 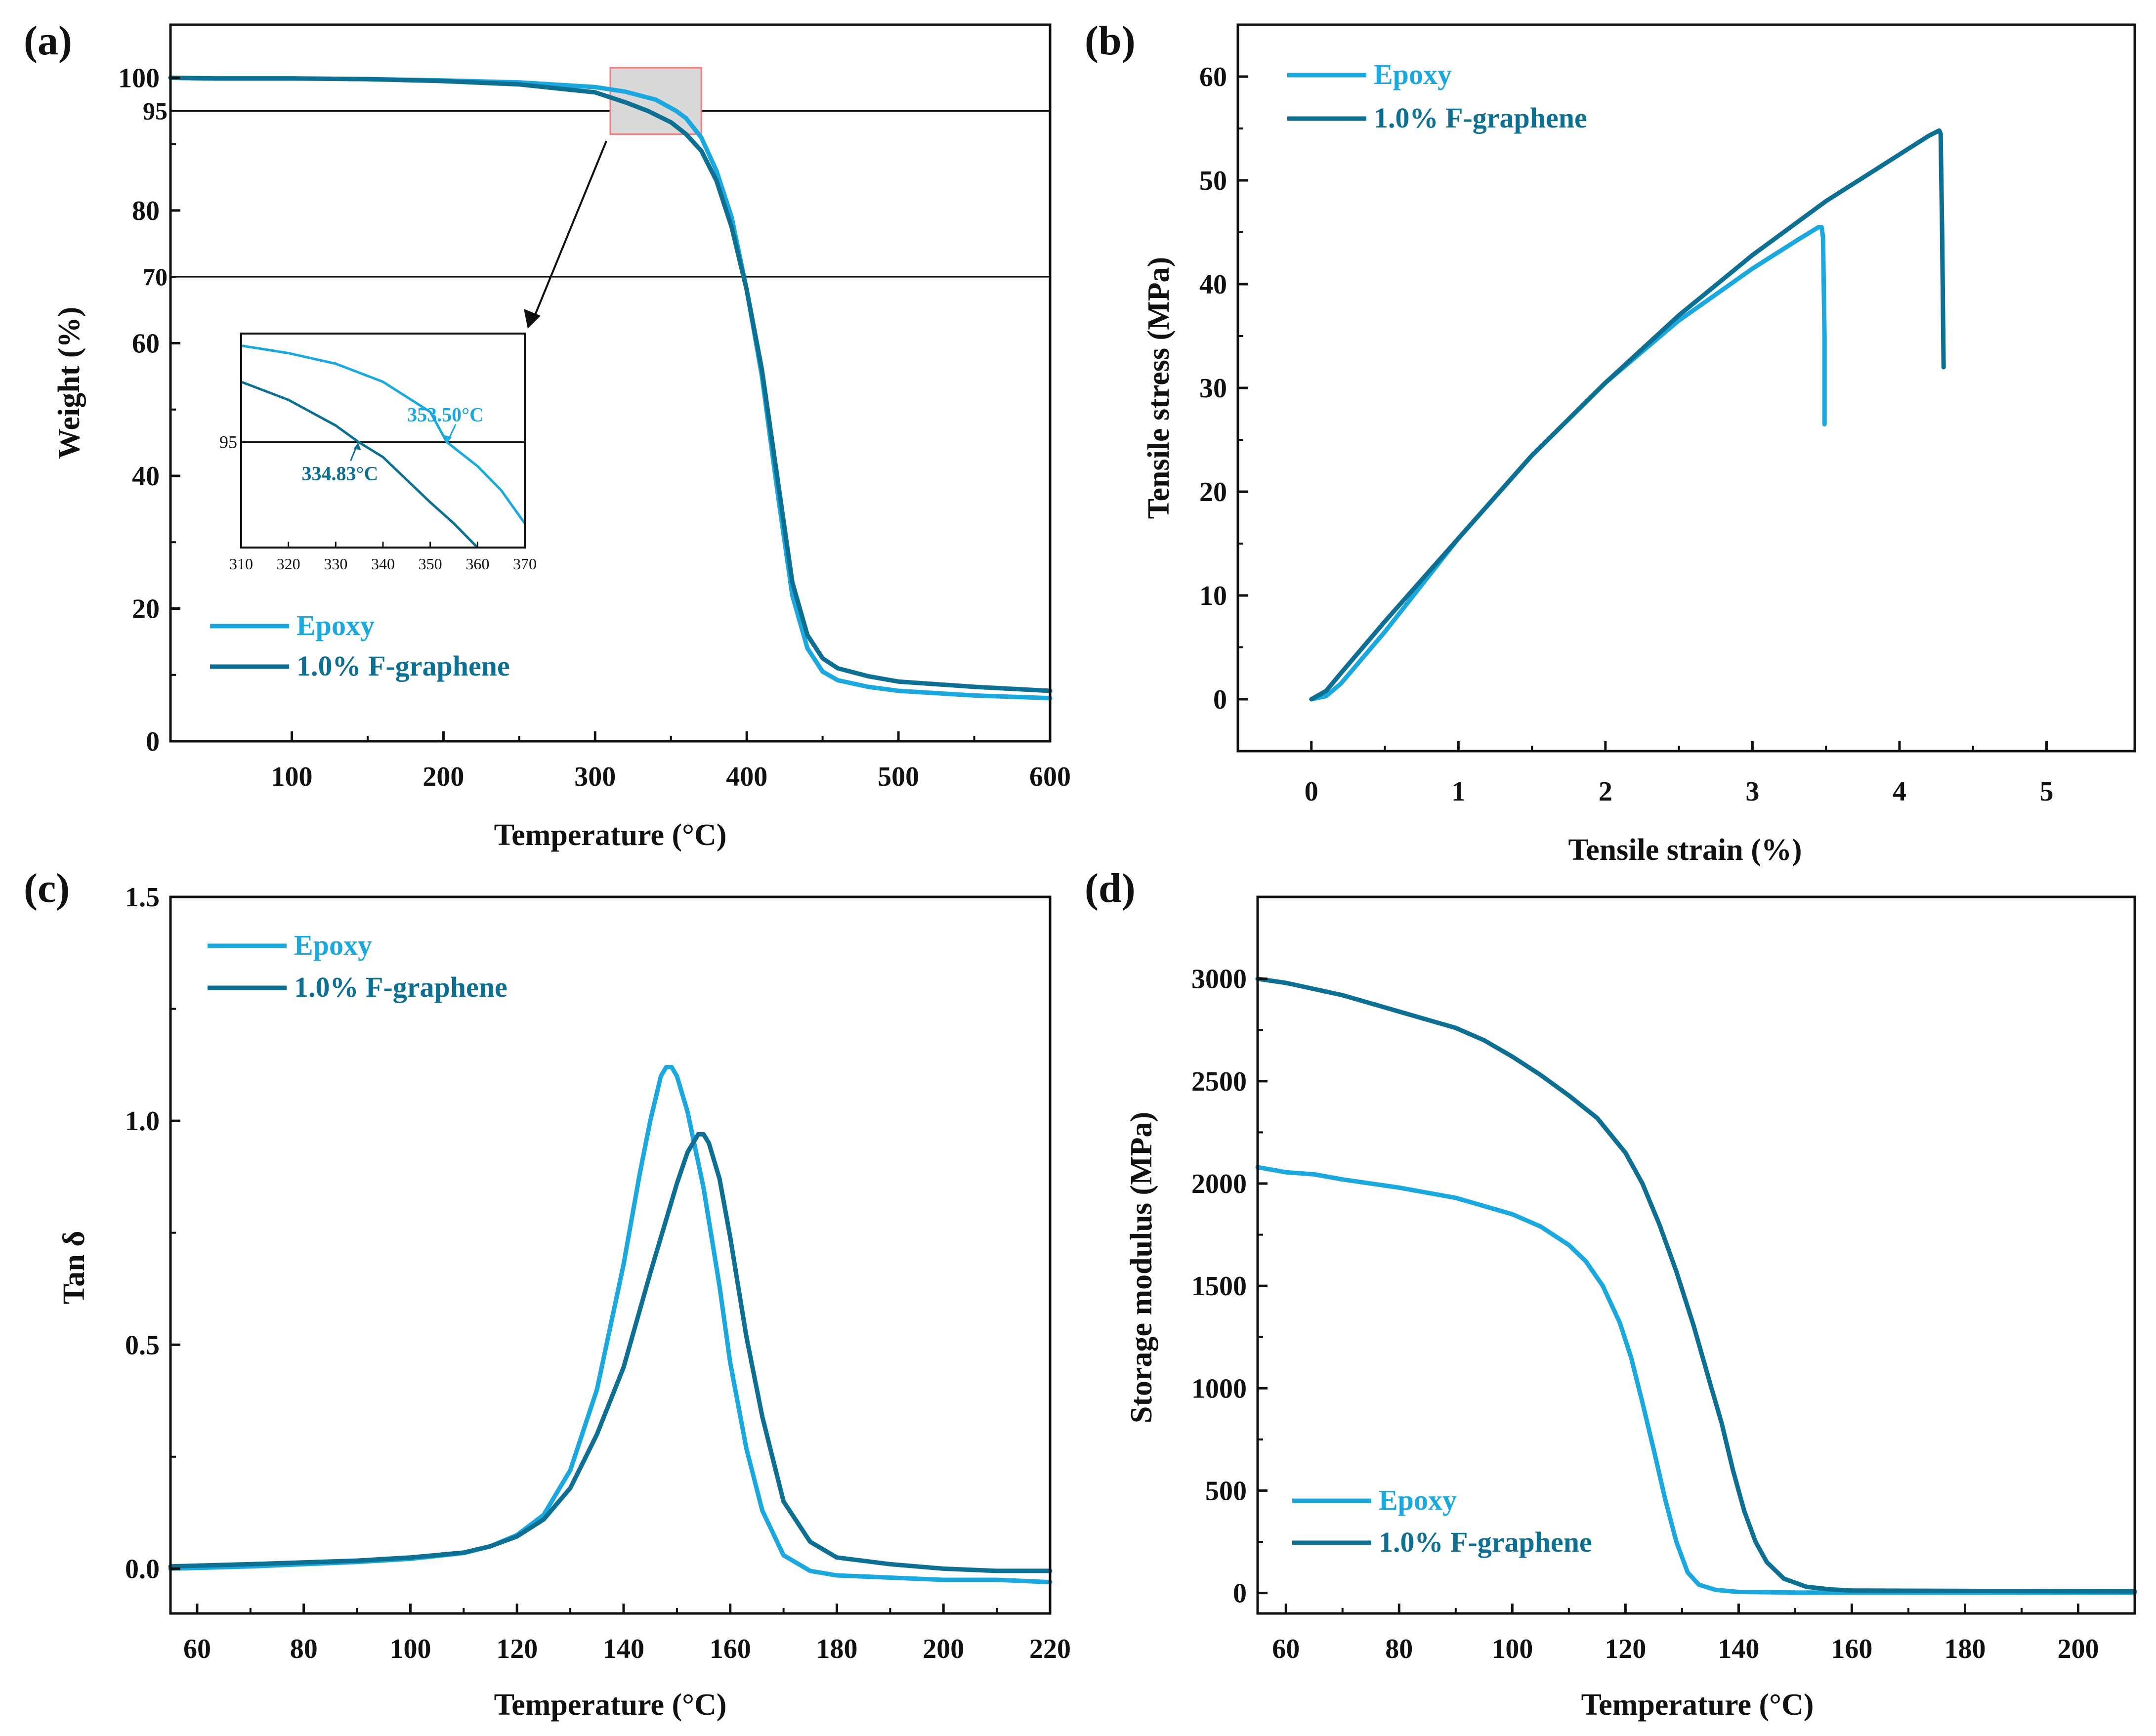 I want to click on x-axis-title: Tensile strain (%), so click(x=1685, y=850).